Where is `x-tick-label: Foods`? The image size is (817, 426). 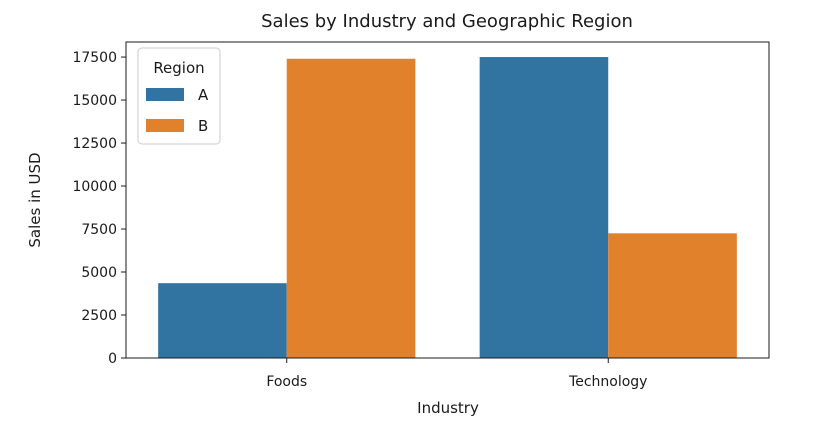 x-tick-label: Foods is located at coordinates (286, 382).